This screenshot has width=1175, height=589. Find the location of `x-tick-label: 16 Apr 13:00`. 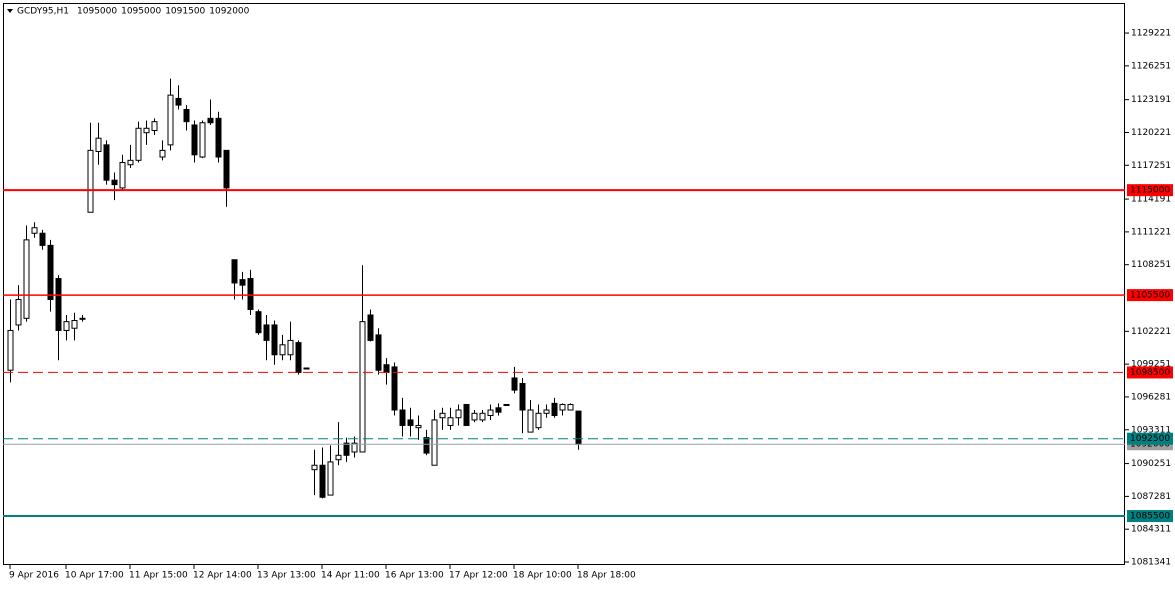

x-tick-label: 16 Apr 13:00 is located at coordinates (414, 576).